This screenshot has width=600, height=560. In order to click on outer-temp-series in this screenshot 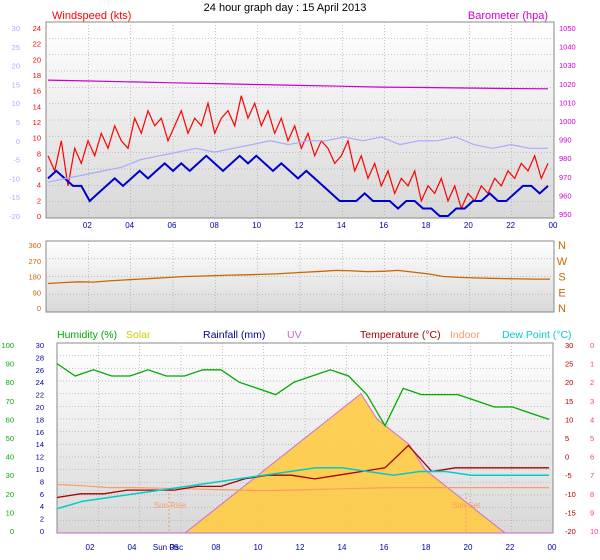, I will do `click(297, 159)`.